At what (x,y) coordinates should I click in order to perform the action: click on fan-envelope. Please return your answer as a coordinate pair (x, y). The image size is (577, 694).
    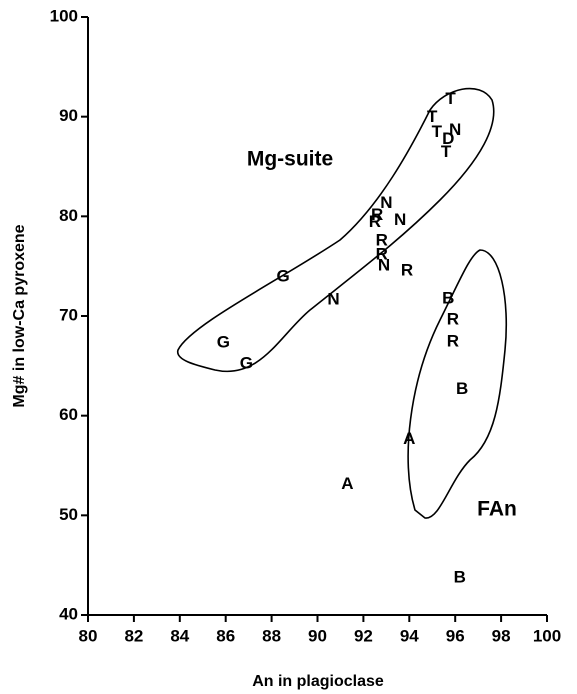
    Looking at the image, I should click on (457, 384).